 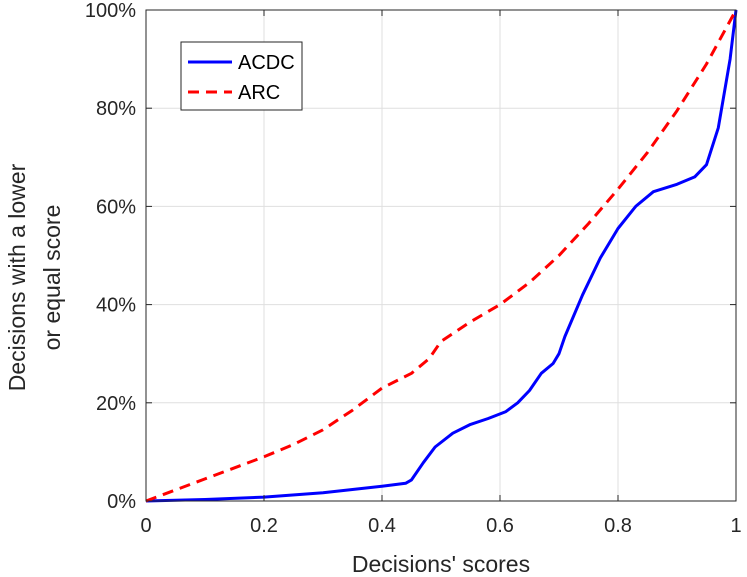 I want to click on y-axis-label-line-1: Decisions with a lower, so click(x=17, y=277).